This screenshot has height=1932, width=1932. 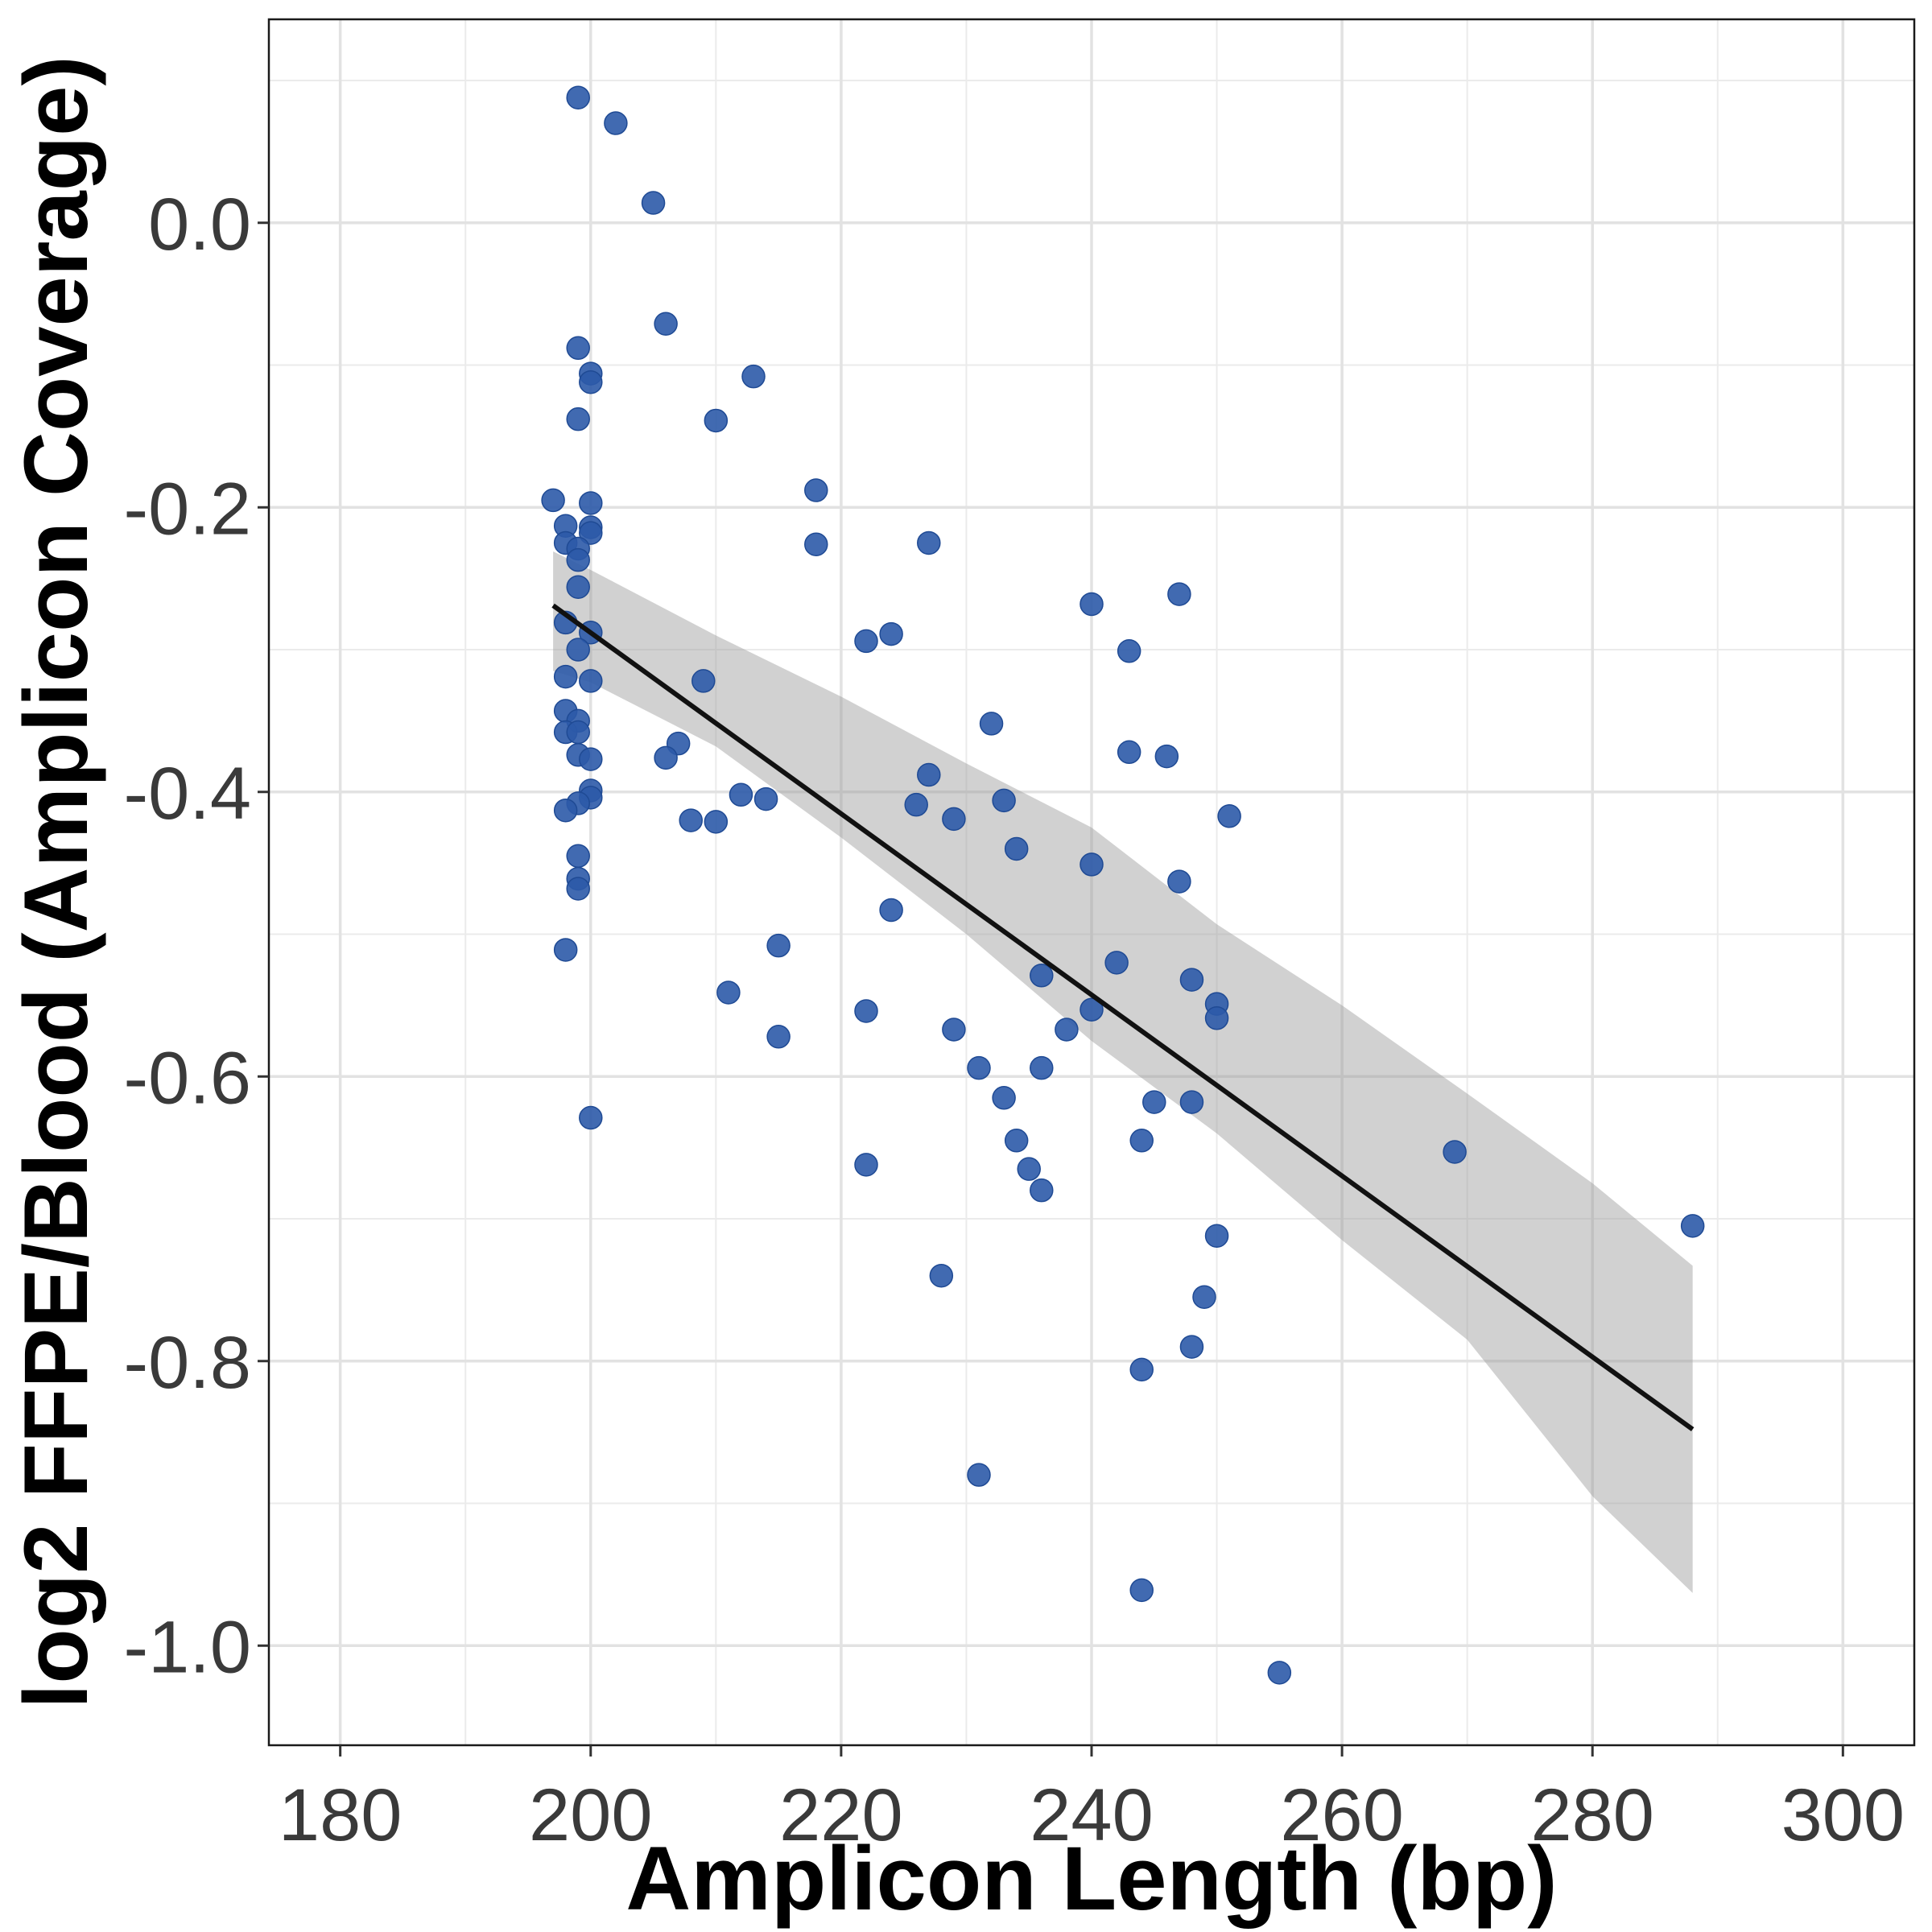 What do you see at coordinates (196, 936) in the screenshot?
I see `y-axis-ticks: 0.0 -0.2 -0.4 -0.6 -0.8 -1.0` at bounding box center [196, 936].